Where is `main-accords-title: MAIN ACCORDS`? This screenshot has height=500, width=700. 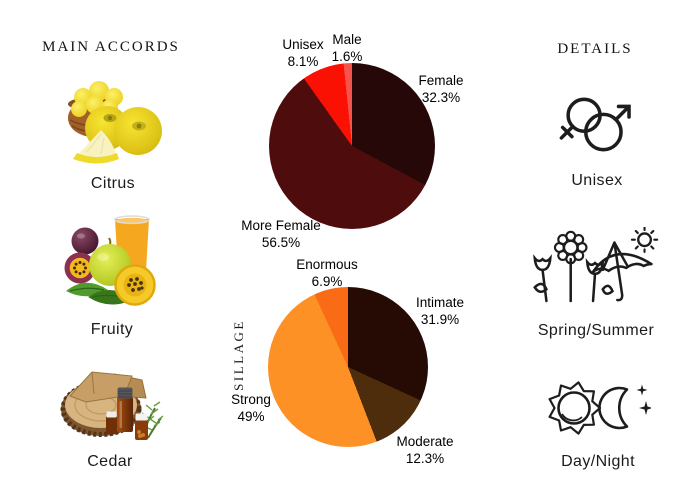 main-accords-title: MAIN ACCORDS is located at coordinates (111, 47).